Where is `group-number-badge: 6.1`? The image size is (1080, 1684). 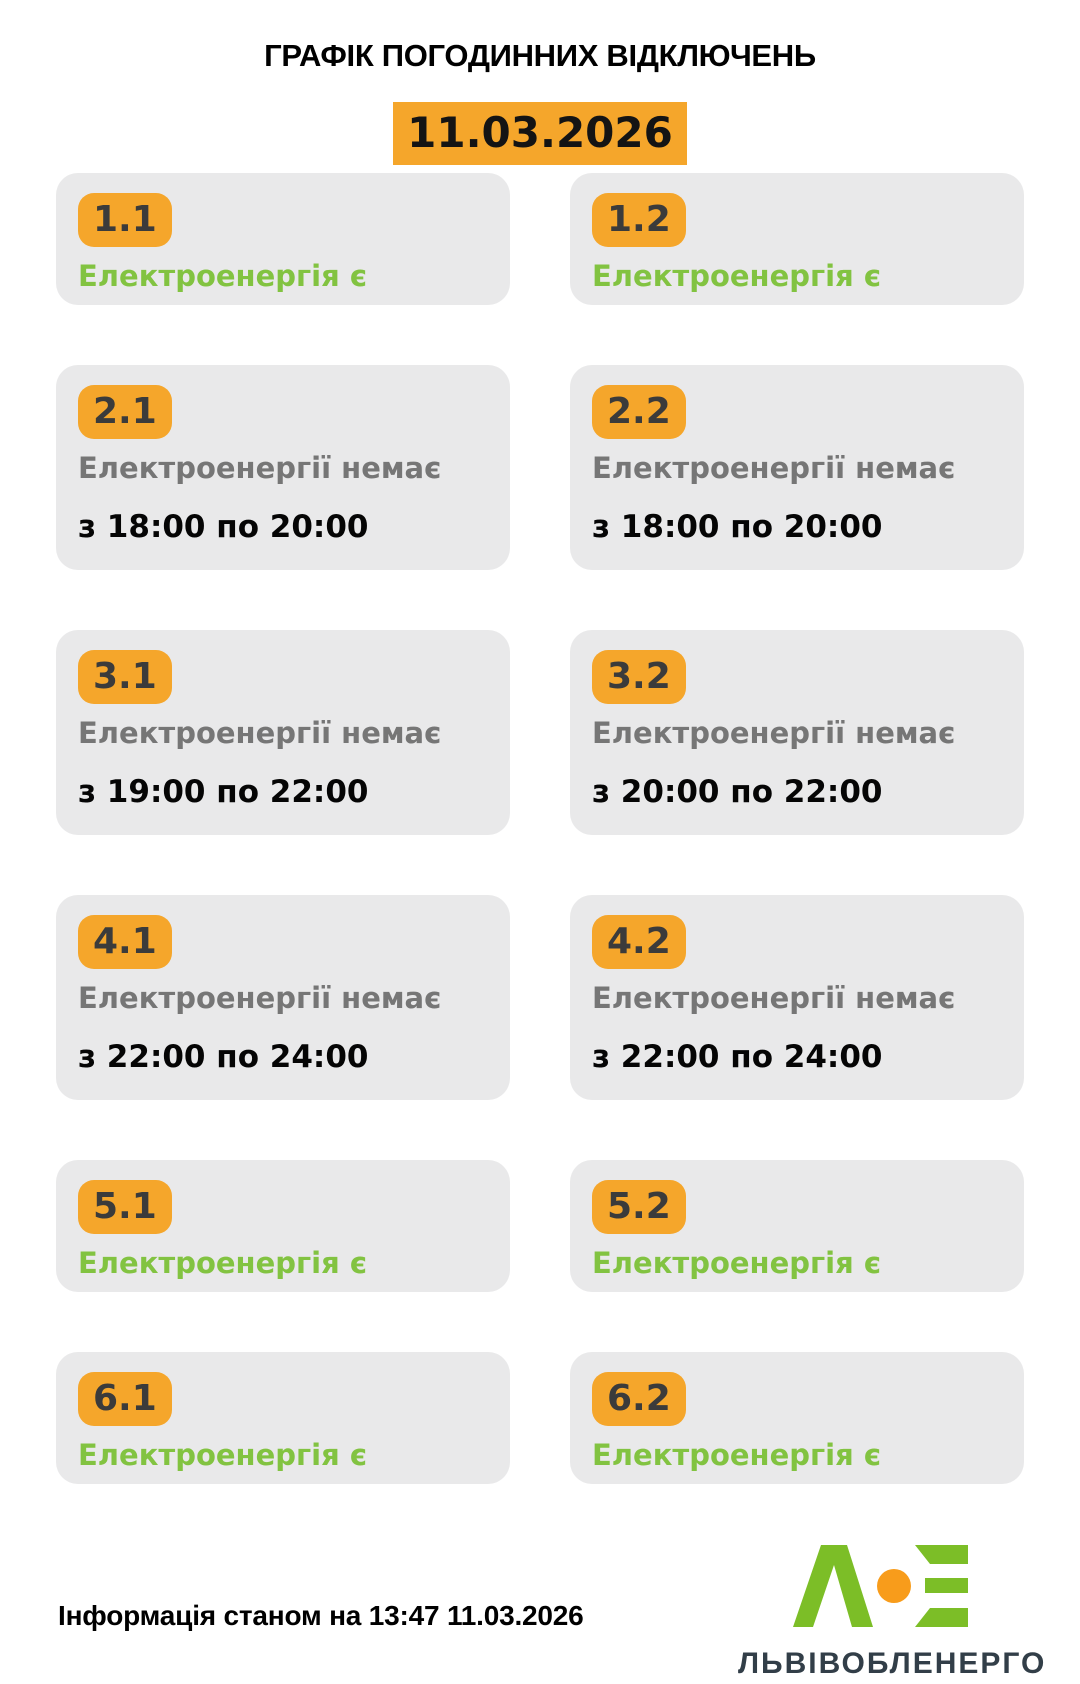 group-number-badge: 6.1 is located at coordinates (125, 1398).